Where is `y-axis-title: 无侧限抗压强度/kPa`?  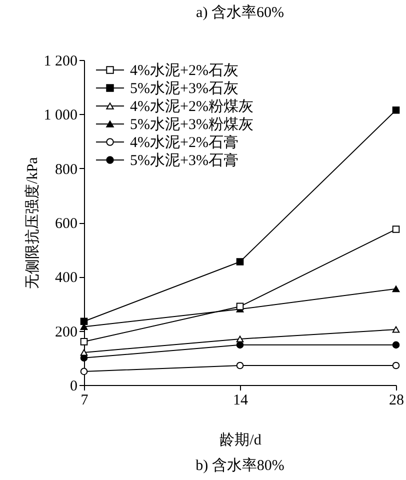 y-axis-title: 无侧限抗压强度/kPa is located at coordinates (32, 222).